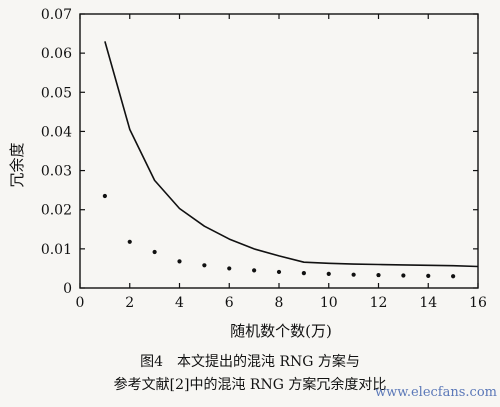 The image size is (500, 407). What do you see at coordinates (129, 303) in the screenshot?
I see `x-tick-label: 2` at bounding box center [129, 303].